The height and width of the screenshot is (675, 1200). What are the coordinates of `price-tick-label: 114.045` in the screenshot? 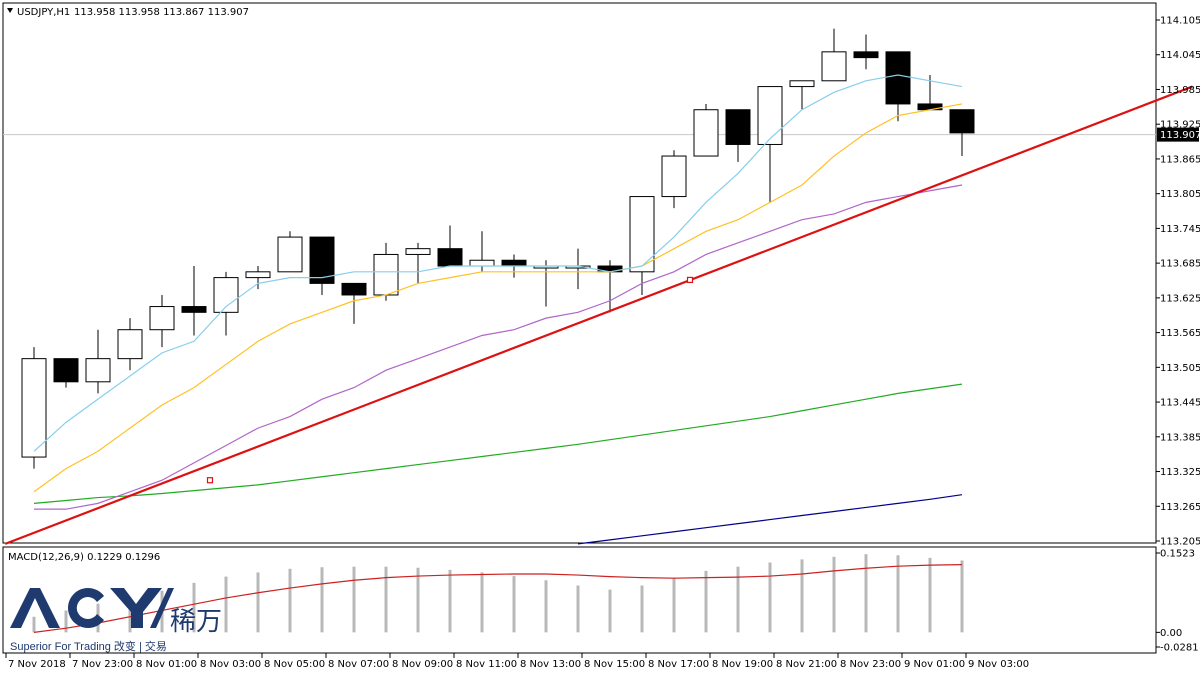 It's located at (1180, 55).